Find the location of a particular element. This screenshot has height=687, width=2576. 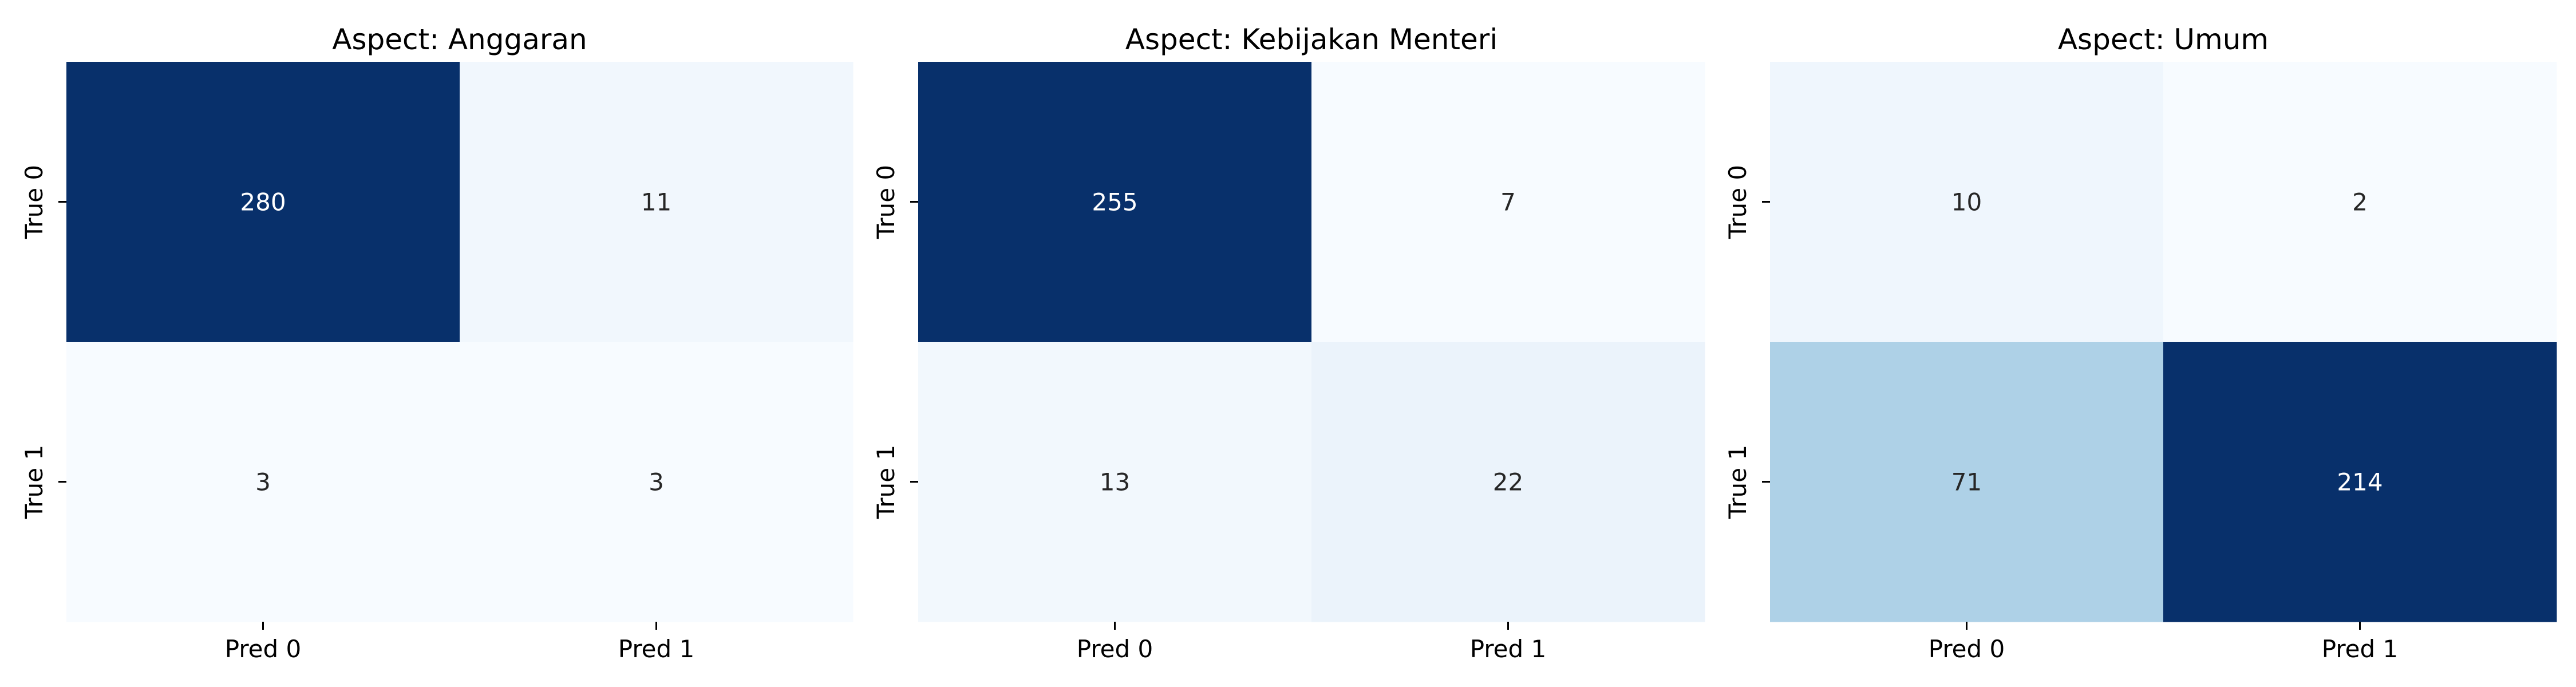

cell-value-label: 214 is located at coordinates (2360, 482).